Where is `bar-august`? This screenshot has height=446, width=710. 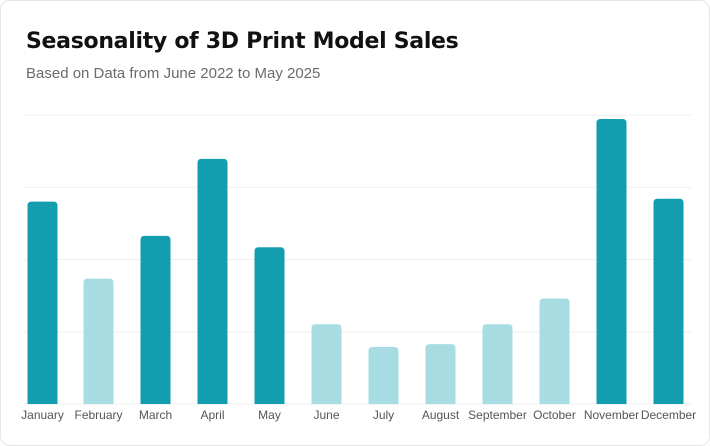 bar-august is located at coordinates (440, 374).